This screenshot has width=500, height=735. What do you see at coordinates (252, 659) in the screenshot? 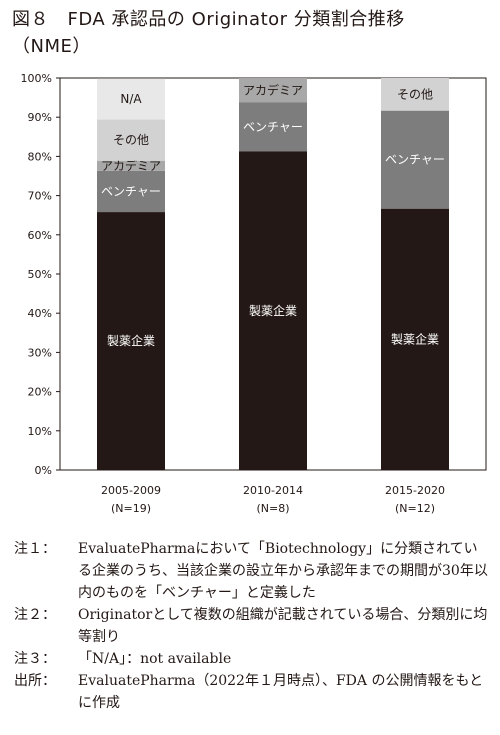
I see `note-item: 注３： 「N/A」：not available` at bounding box center [252, 659].